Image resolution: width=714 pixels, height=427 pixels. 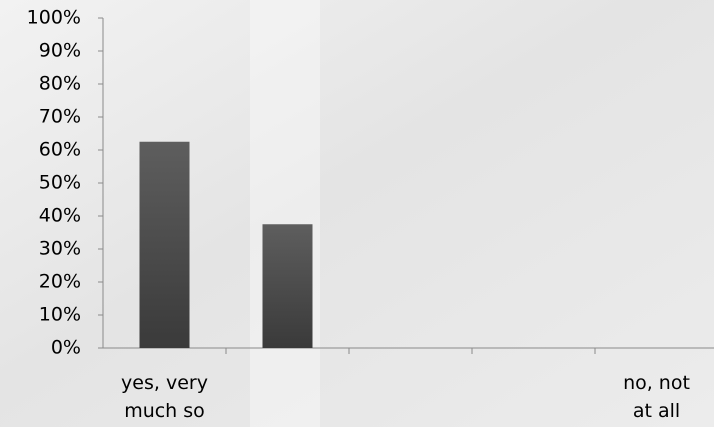 What do you see at coordinates (60, 216) in the screenshot?
I see `y-tick-label: 40%` at bounding box center [60, 216].